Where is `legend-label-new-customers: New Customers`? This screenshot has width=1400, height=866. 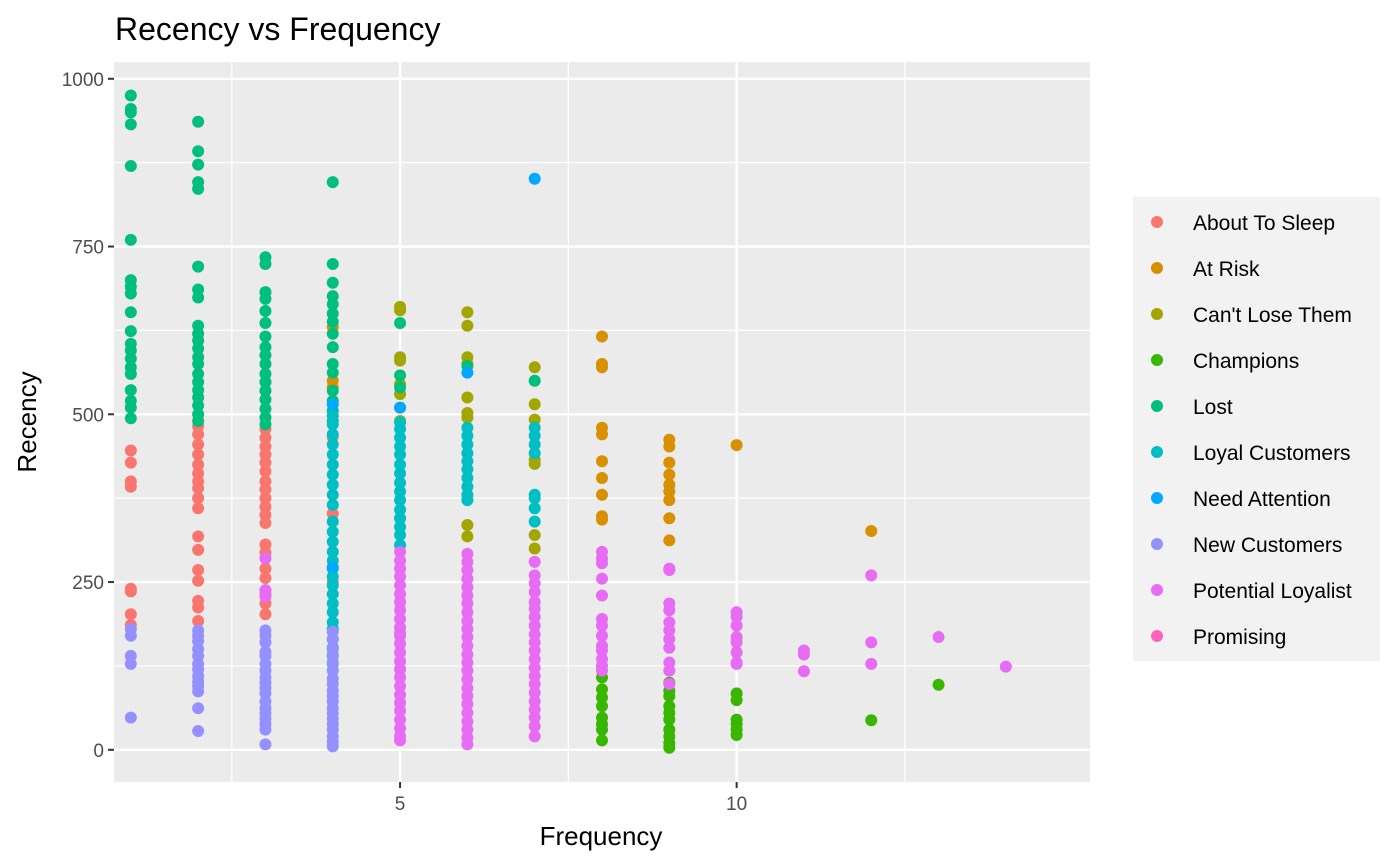
legend-label-new-customers: New Customers is located at coordinates (1267, 545).